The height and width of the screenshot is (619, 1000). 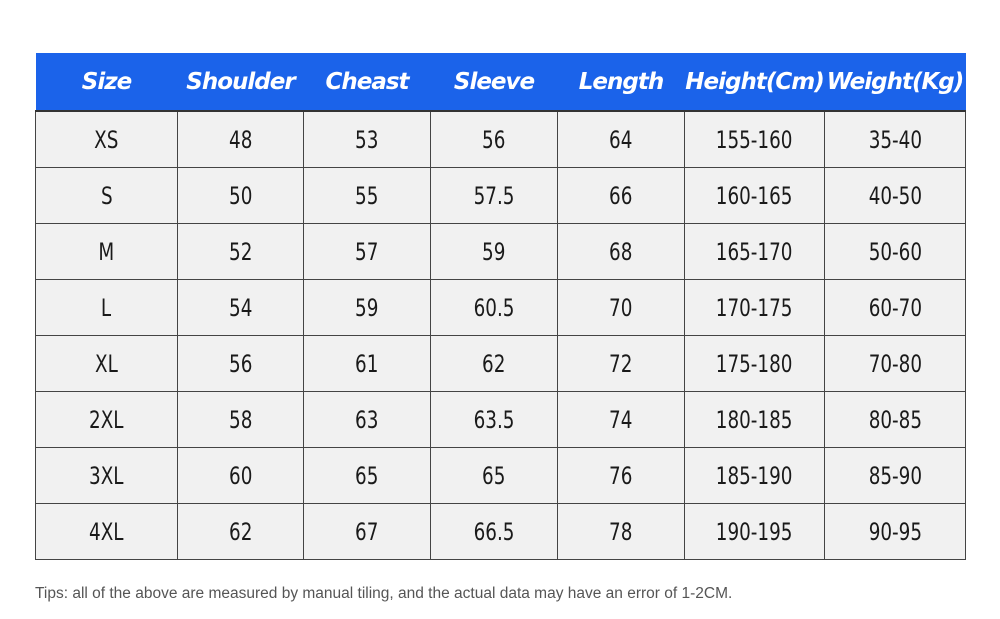 I want to click on cell-value: 60-70, so click(x=895, y=307).